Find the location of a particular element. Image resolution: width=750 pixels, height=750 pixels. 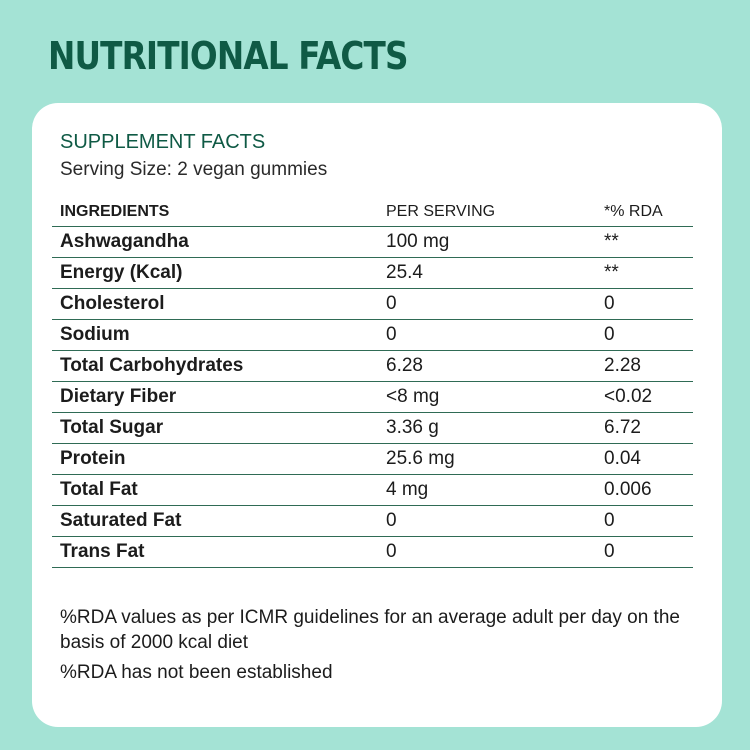

per-serving-value: 100 mg is located at coordinates (487, 242).